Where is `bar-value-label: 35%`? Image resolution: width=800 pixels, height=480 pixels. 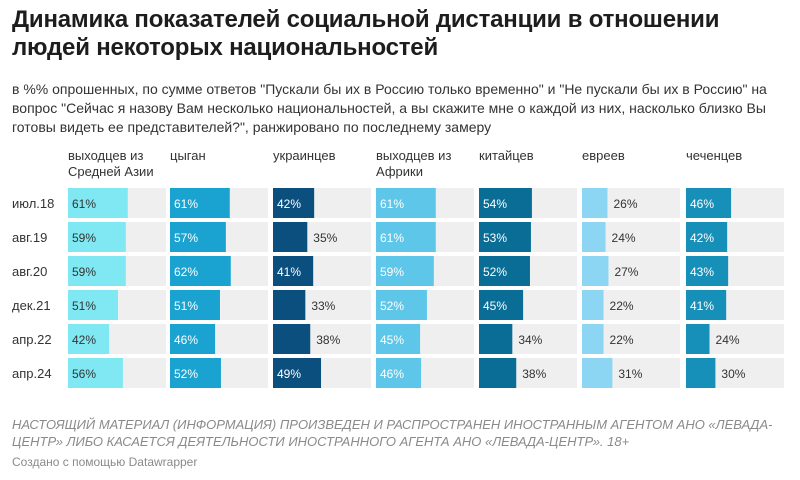
bar-value-label: 35% is located at coordinates (325, 238).